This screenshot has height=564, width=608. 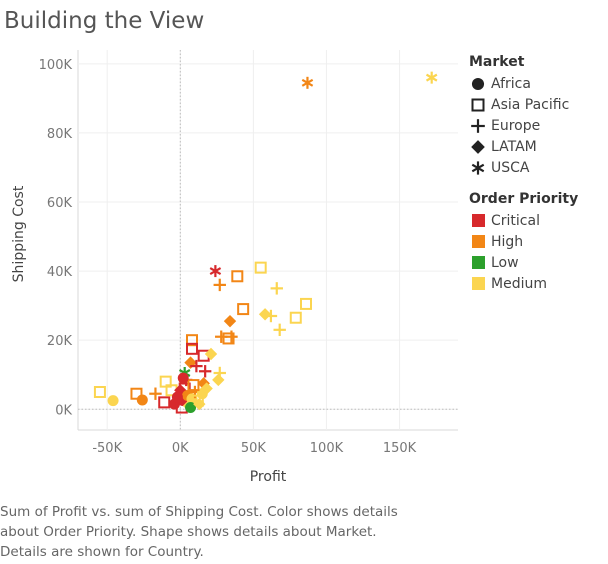 I want to click on priority-legend-label: High, so click(x=507, y=241).